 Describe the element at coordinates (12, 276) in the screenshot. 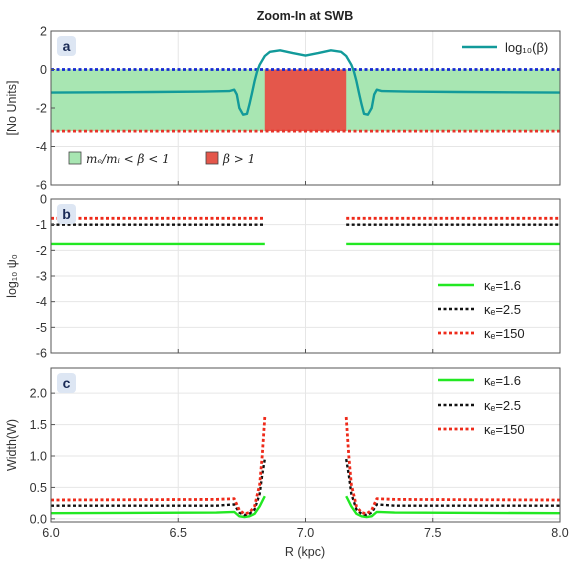

I see `y-axis-label: log₁₀ ψ₀` at that location.